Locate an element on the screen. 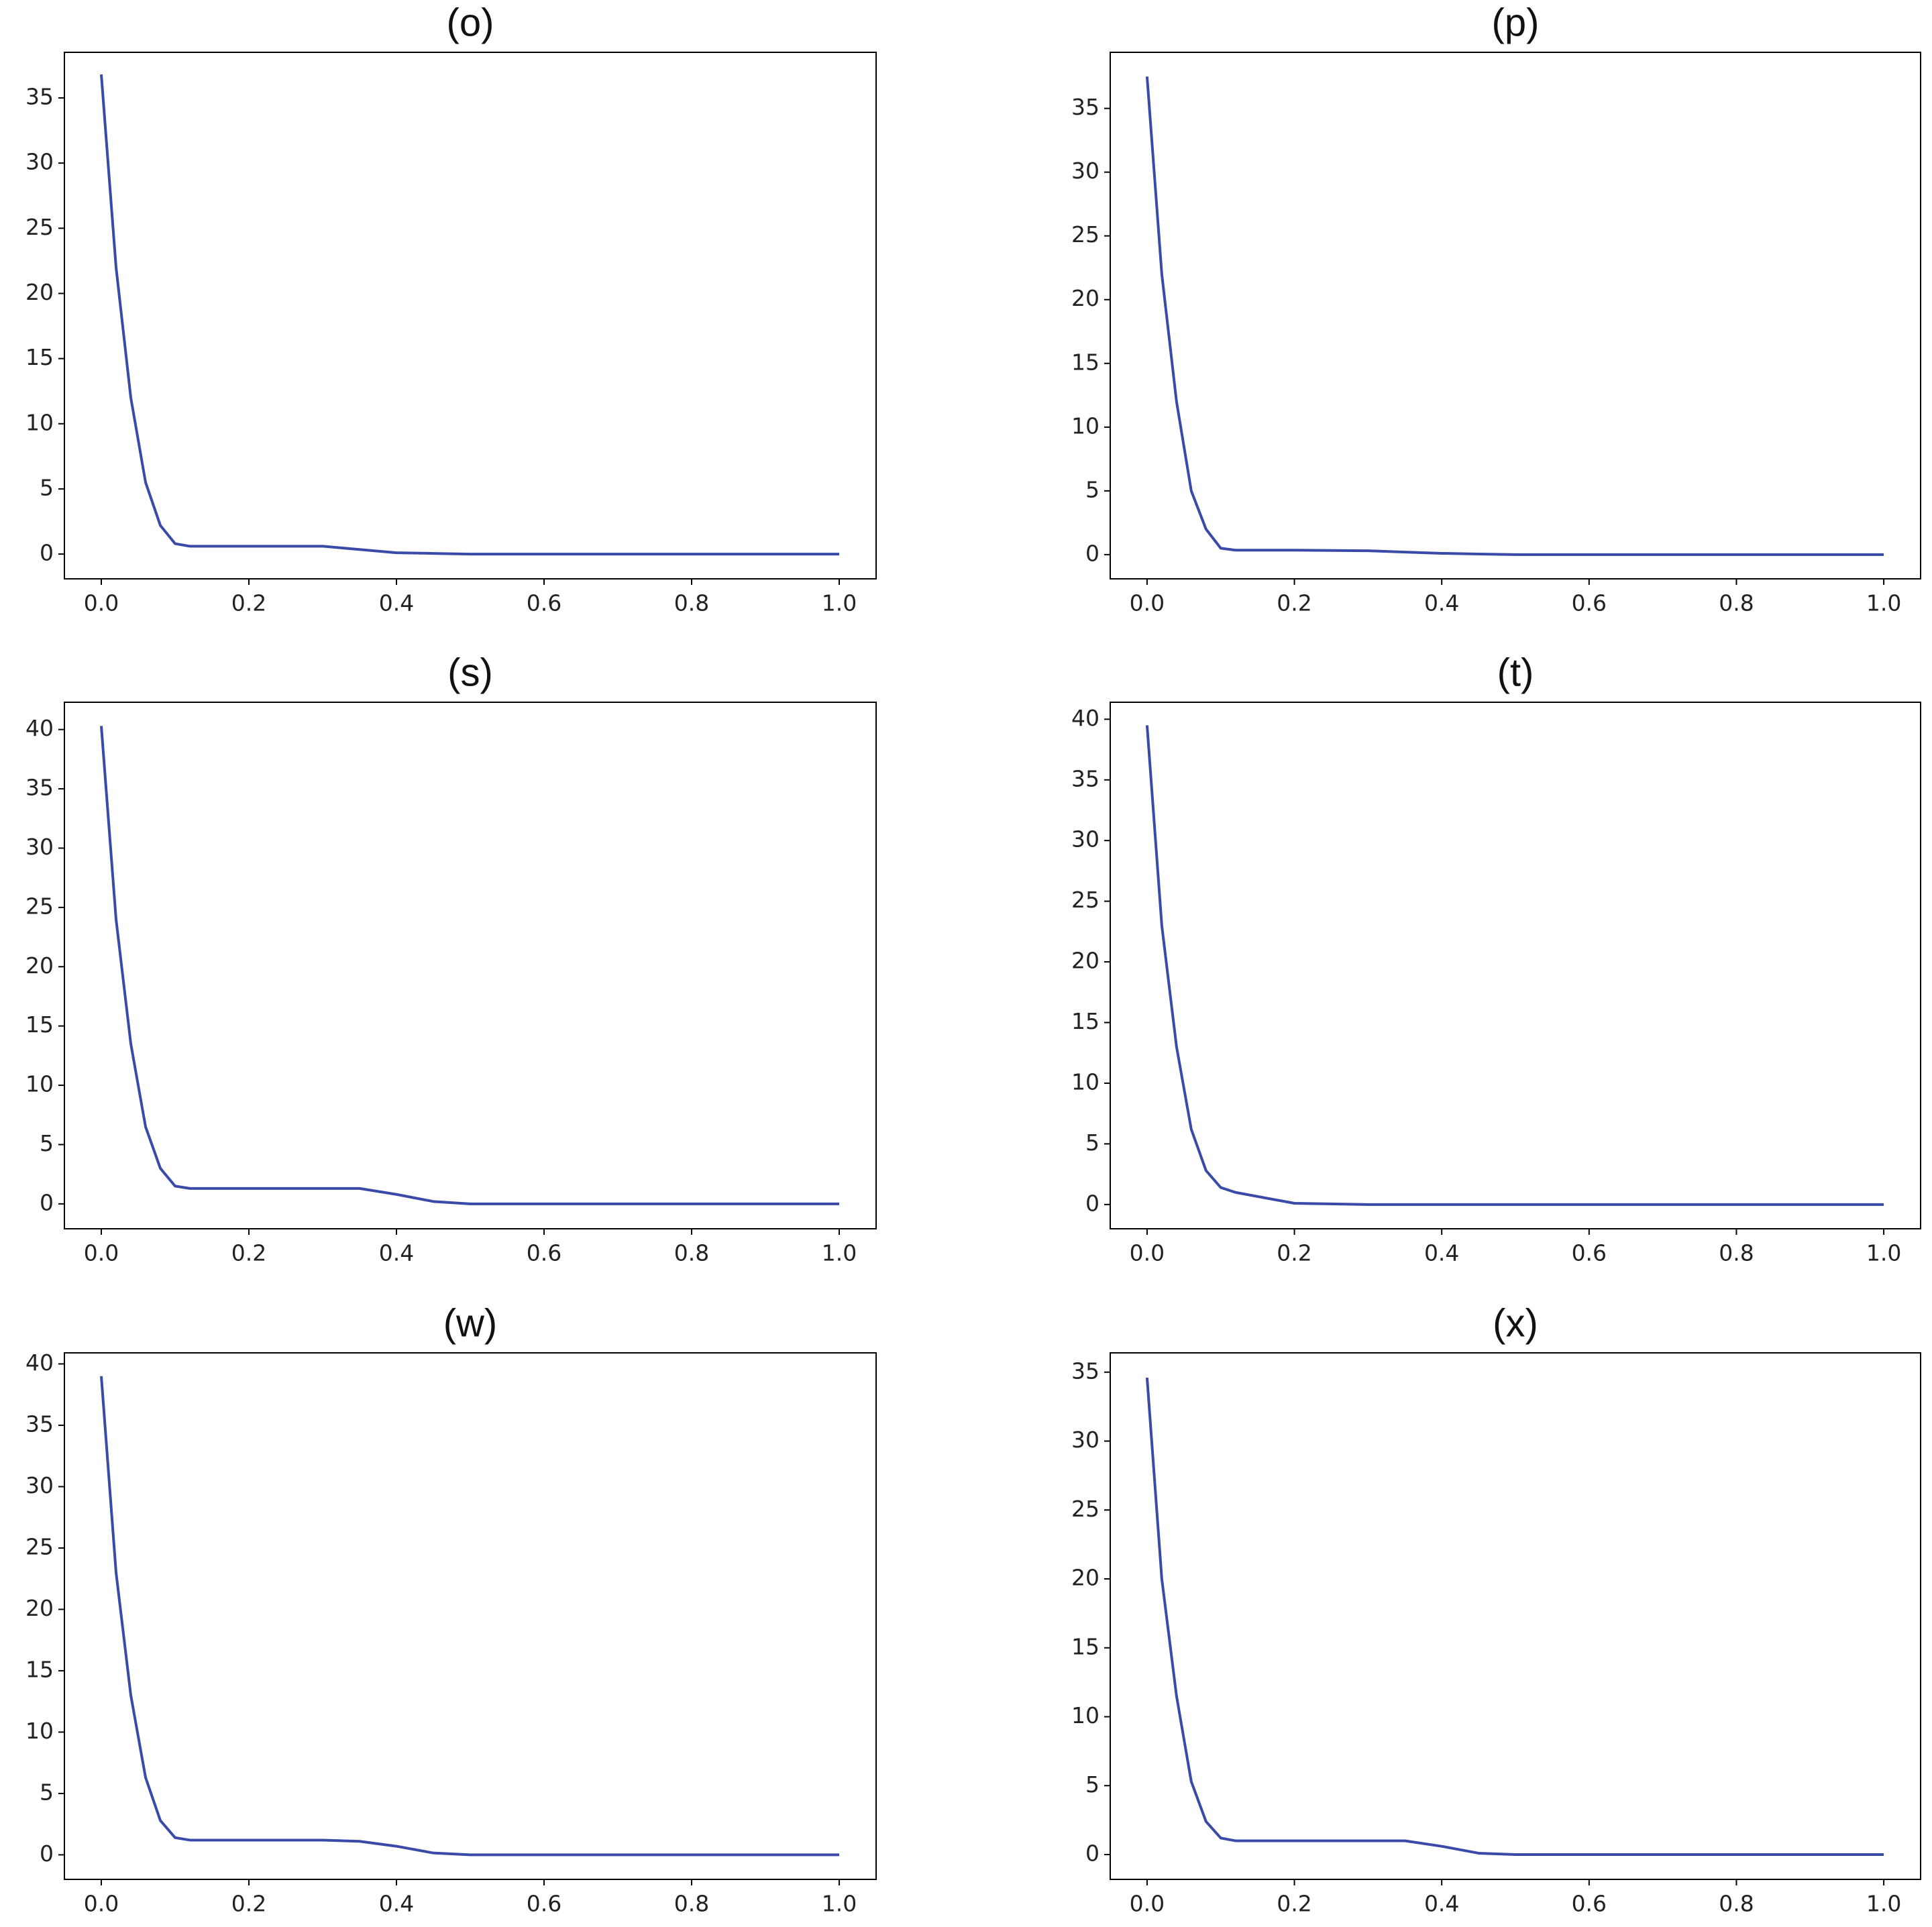 The width and height of the screenshot is (1932, 1927). chart-title: (w) is located at coordinates (470, 1323).